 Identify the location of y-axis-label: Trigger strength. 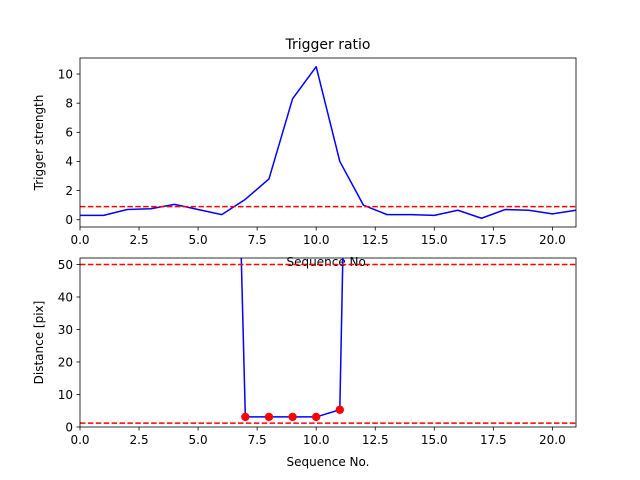
(39, 143).